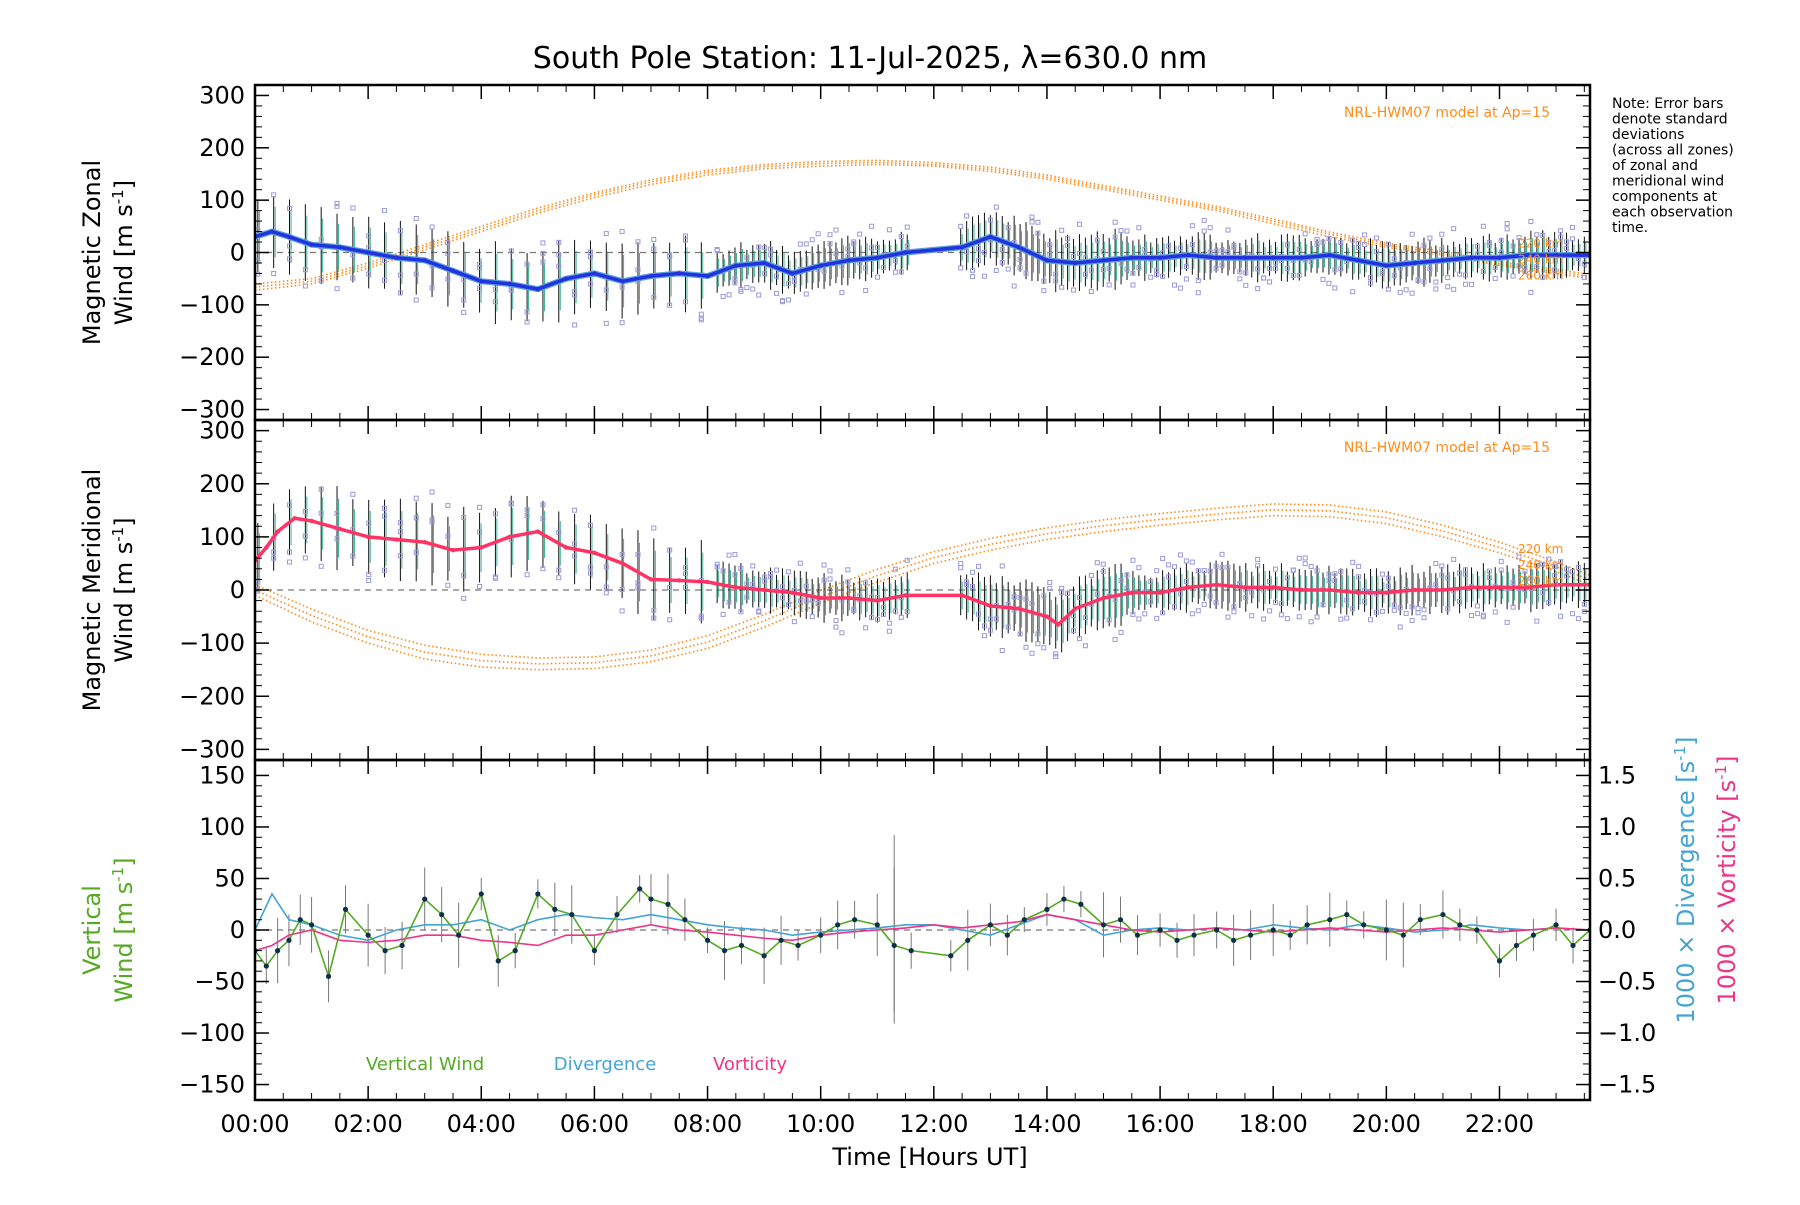 This screenshot has width=1800, height=1205. Describe the element at coordinates (1627, 1033) in the screenshot. I see `y2-tick-label: −1.0` at that location.